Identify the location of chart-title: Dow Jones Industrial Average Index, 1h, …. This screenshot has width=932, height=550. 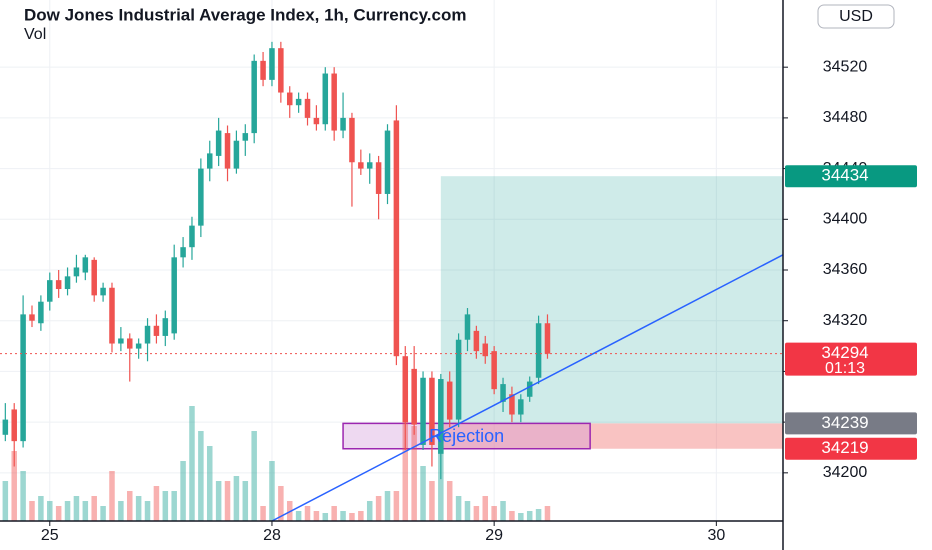
(245, 14).